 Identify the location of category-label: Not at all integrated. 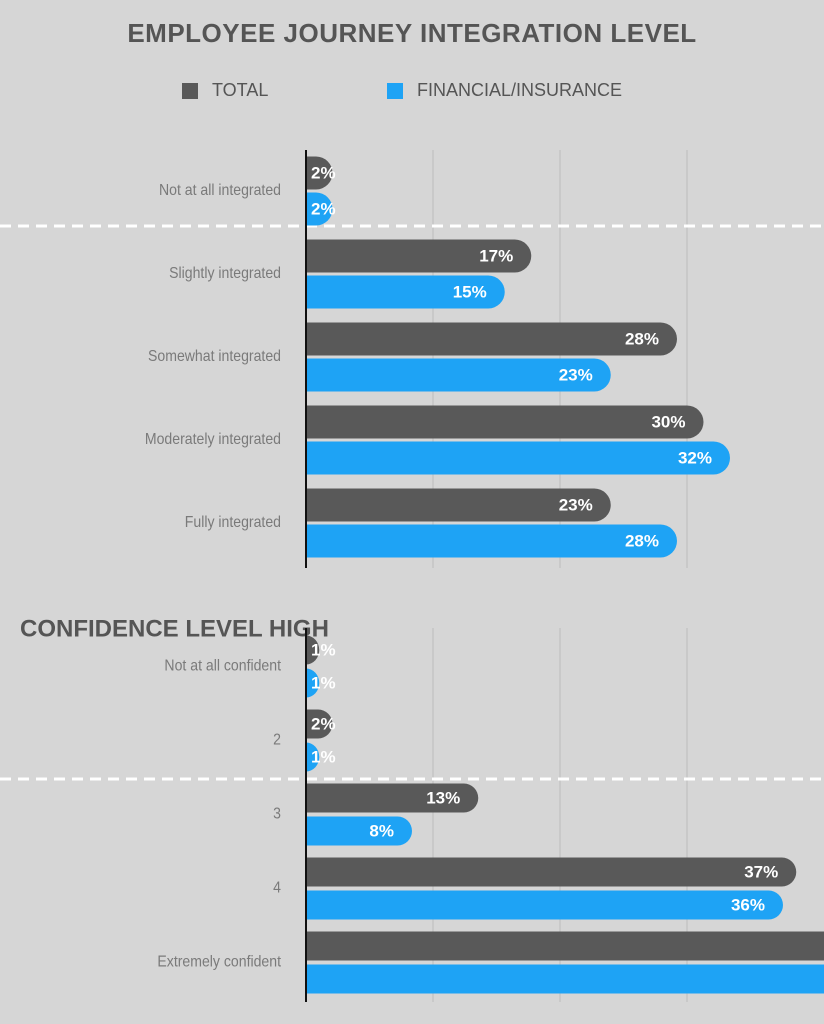
(220, 190).